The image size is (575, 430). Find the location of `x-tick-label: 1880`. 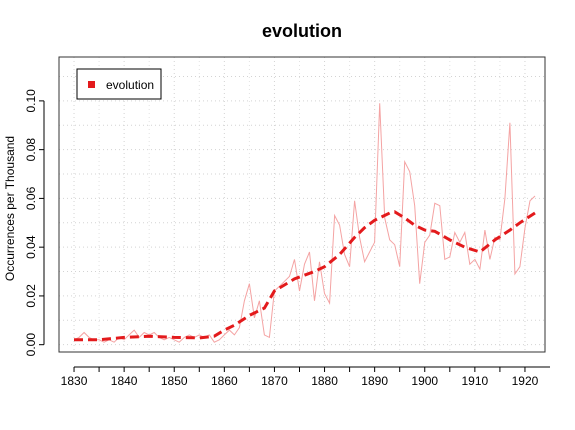

x-tick-label: 1880 is located at coordinates (324, 381).